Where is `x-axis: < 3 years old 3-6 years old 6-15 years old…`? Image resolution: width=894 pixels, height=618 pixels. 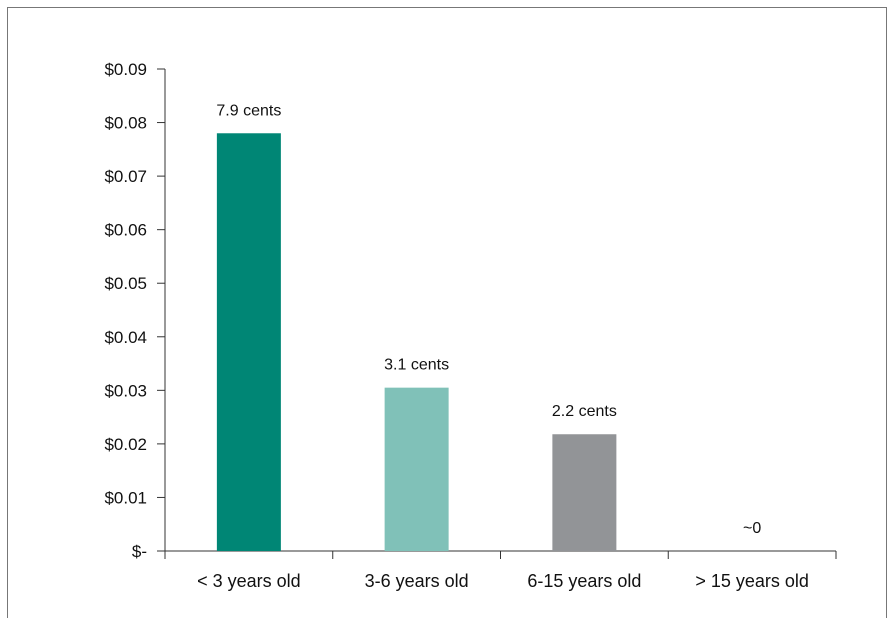 x-axis: < 3 years old 3-6 years old 6-15 years old… is located at coordinates (500, 570).